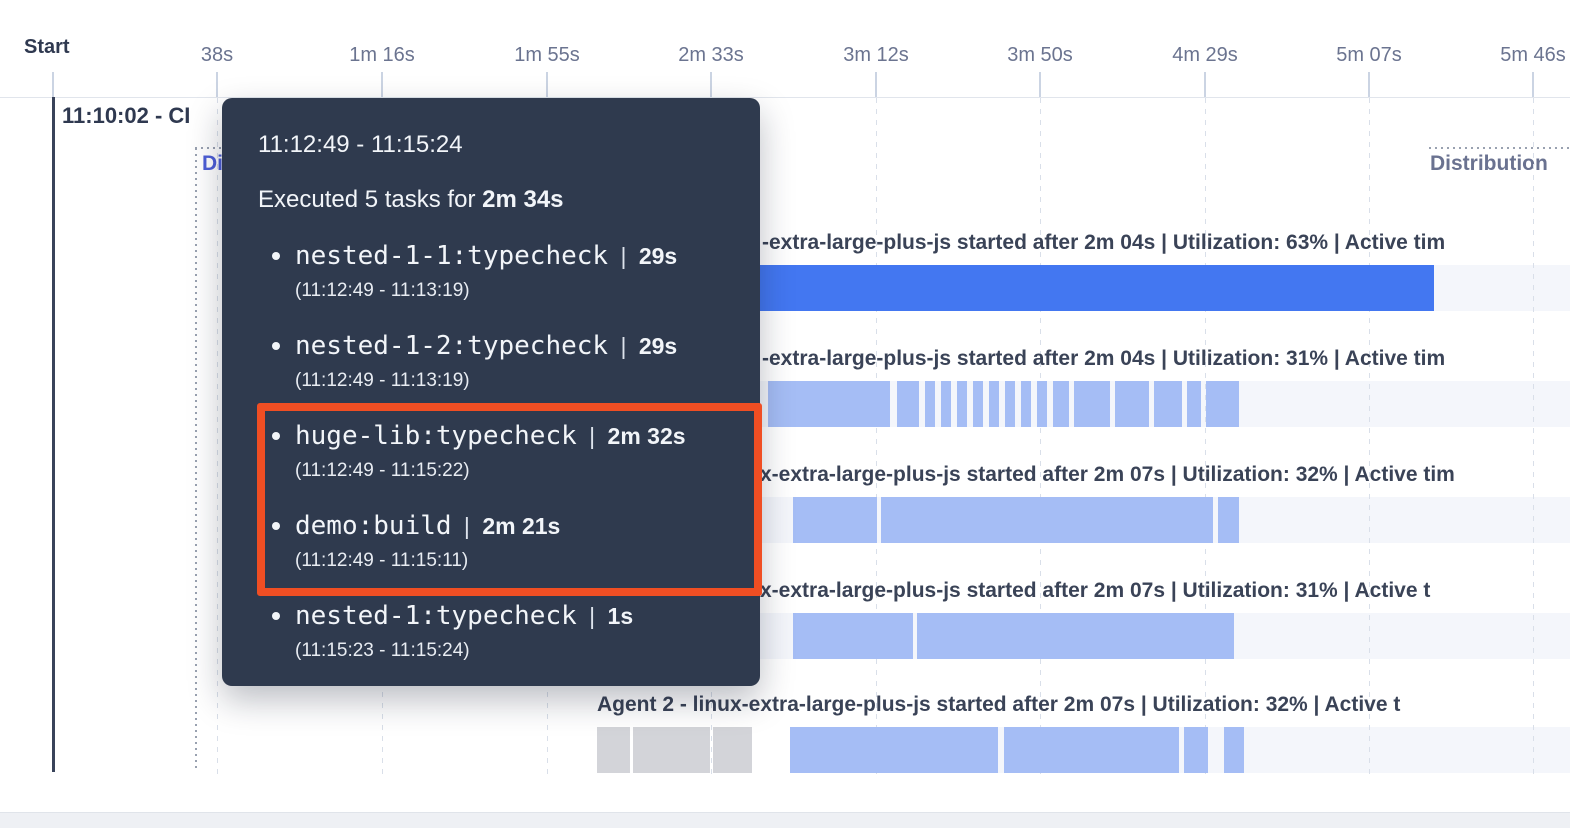  I want to click on task-name-line: huge-lib:typecheck | 2m 32s, so click(527, 436).